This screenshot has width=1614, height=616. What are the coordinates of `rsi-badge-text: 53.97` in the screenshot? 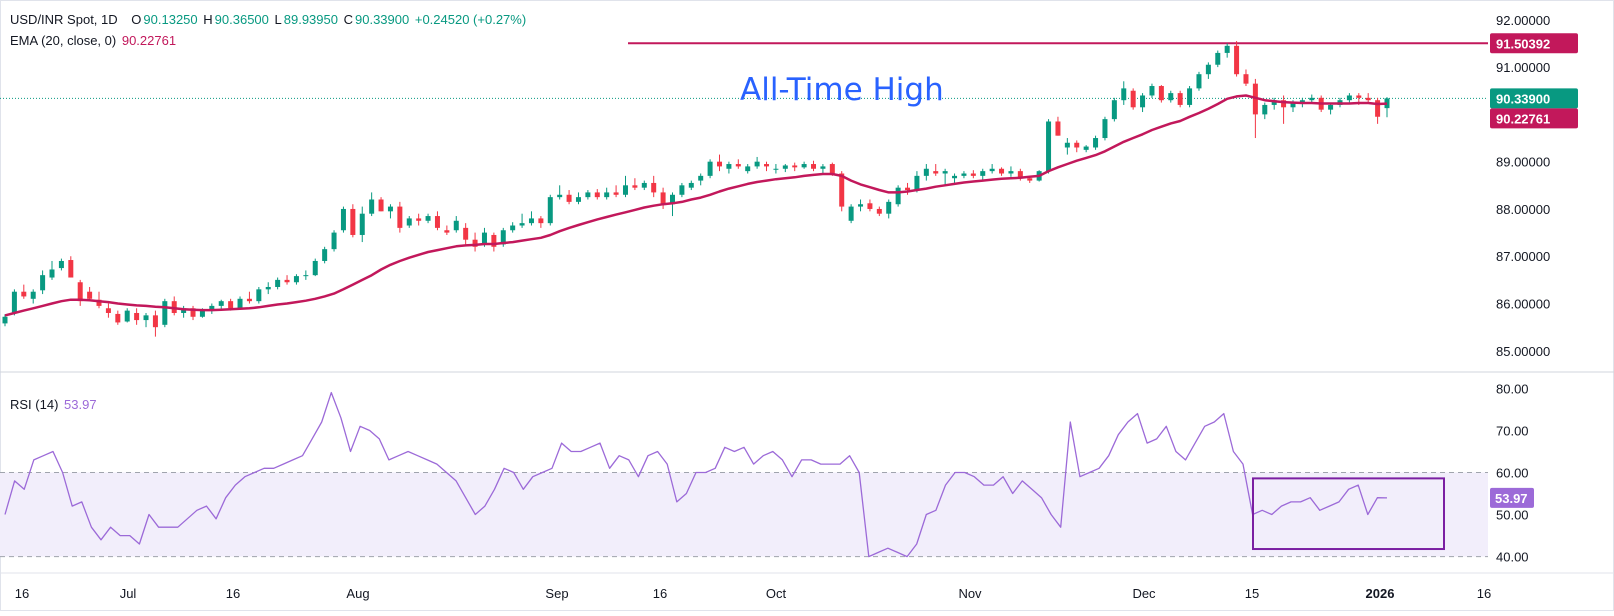 It's located at (1511, 498).